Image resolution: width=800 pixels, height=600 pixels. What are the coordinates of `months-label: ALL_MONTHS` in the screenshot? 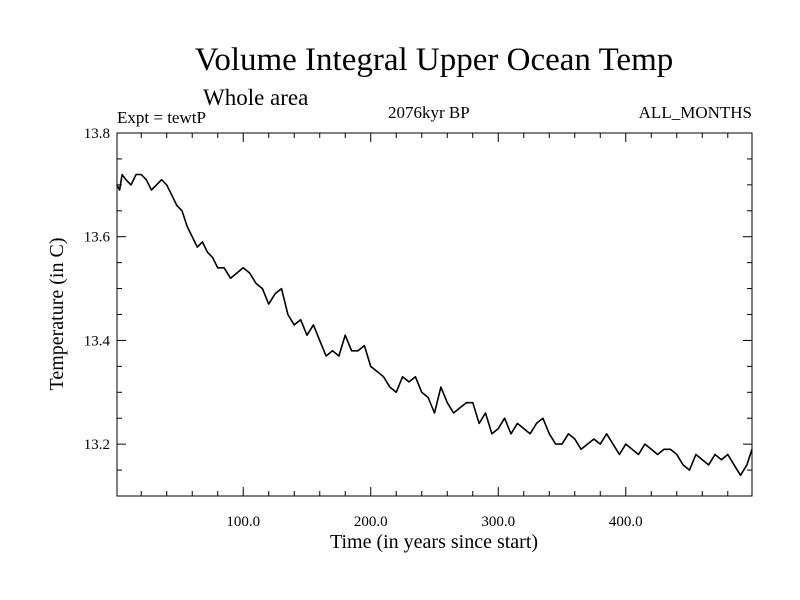 It's located at (695, 112).